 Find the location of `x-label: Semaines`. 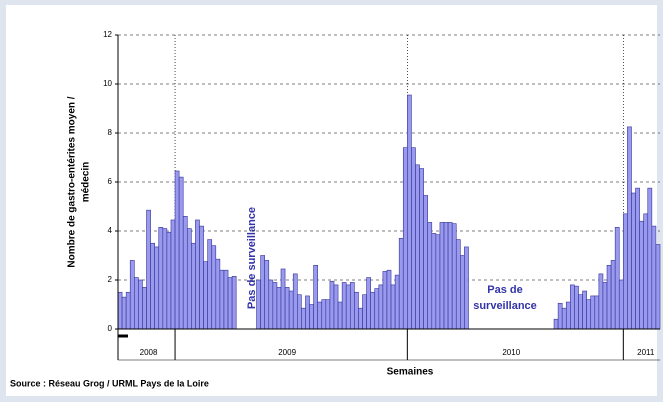

x-label: Semaines is located at coordinates (410, 372).